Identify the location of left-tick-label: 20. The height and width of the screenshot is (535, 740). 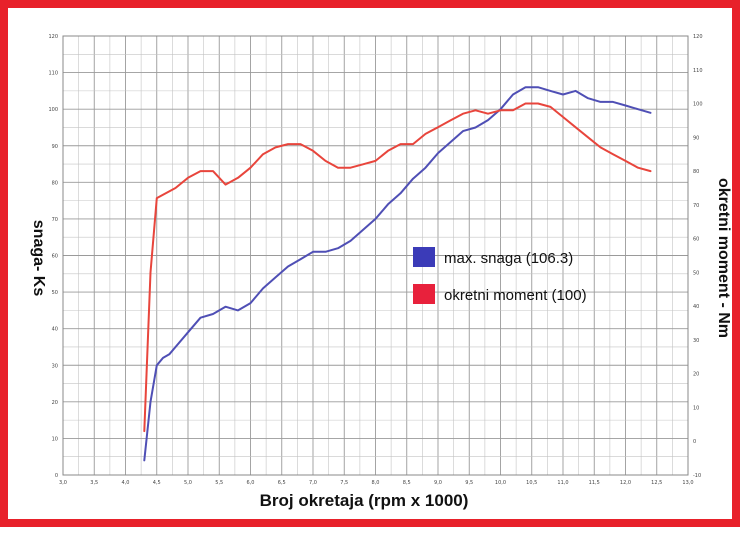
(55, 403).